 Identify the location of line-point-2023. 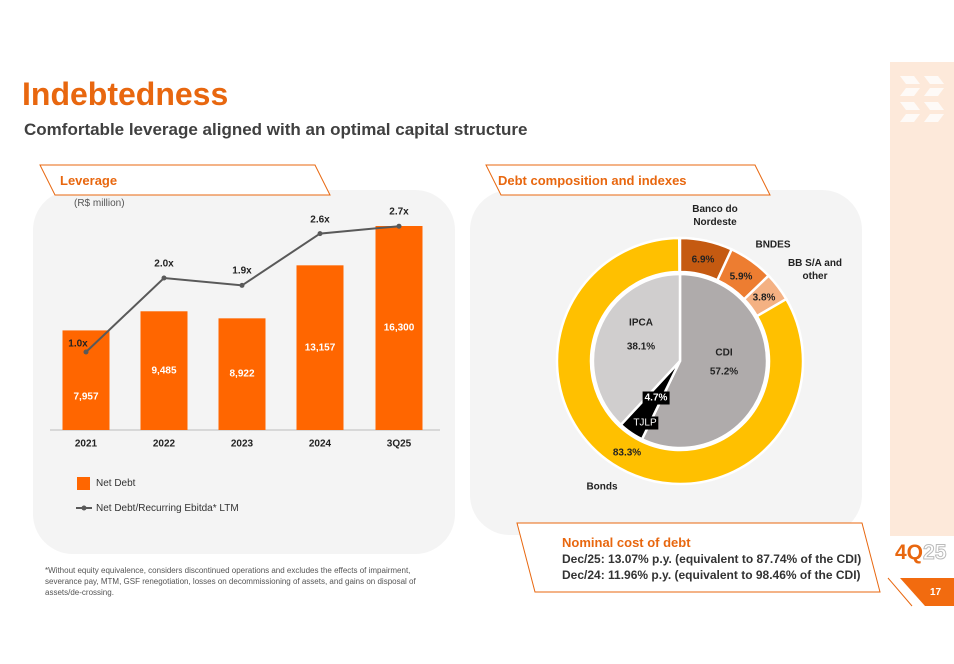
(242, 285).